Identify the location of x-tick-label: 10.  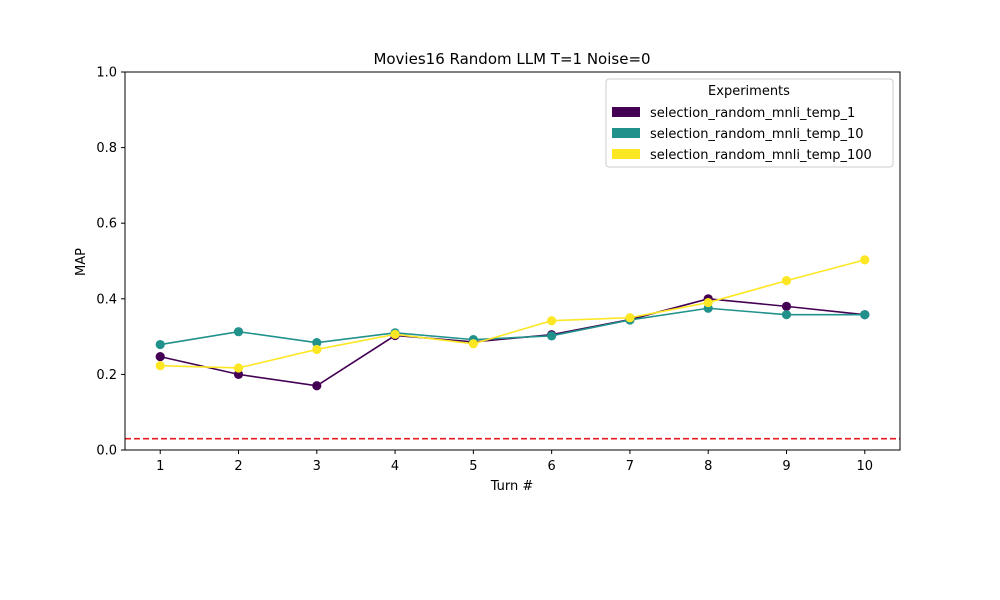
(864, 466).